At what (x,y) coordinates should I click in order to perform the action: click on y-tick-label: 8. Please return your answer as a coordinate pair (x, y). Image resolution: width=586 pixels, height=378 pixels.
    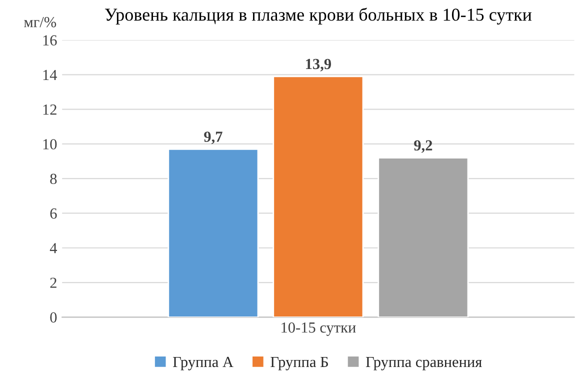
    Looking at the image, I should click on (53, 179).